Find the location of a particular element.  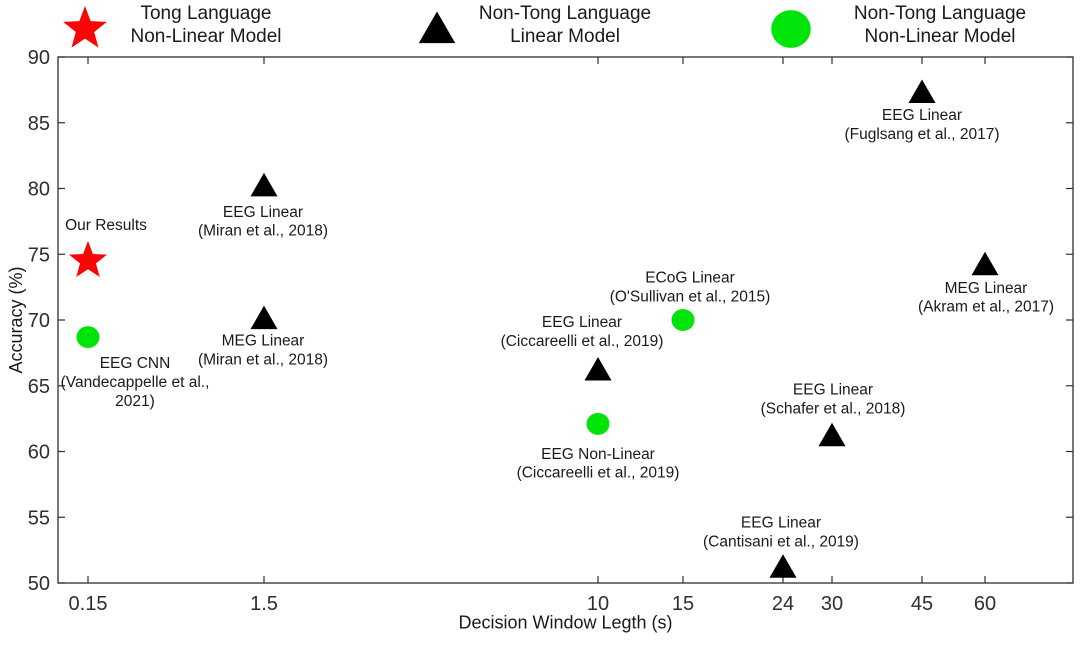

point-label: (Cantisani et al., 2019) is located at coordinates (781, 542).